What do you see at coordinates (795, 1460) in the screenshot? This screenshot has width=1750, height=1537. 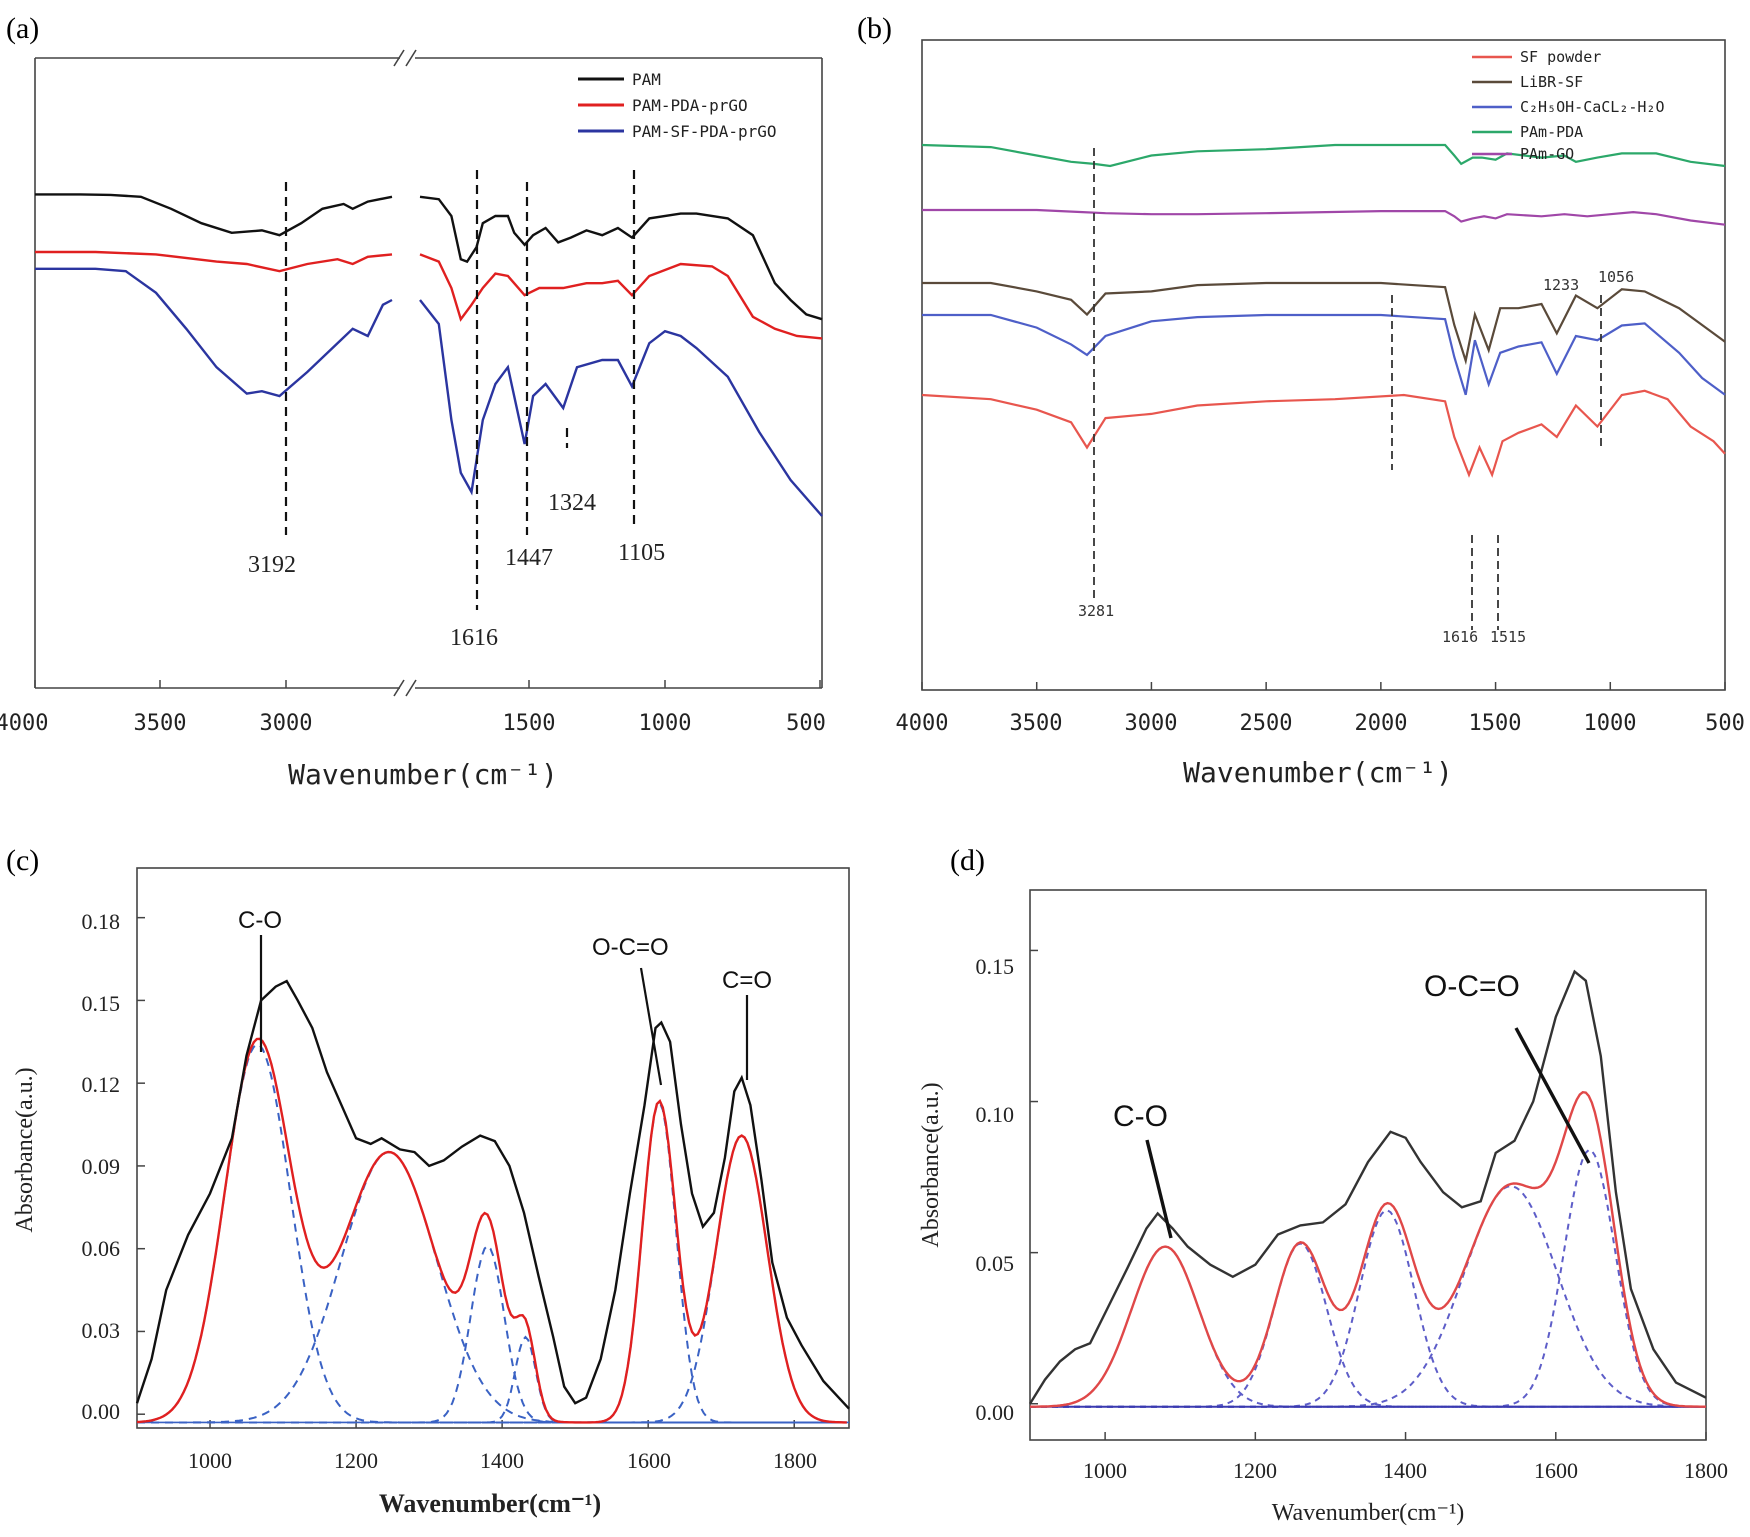 I see `x-tick-label-c: 1800` at bounding box center [795, 1460].